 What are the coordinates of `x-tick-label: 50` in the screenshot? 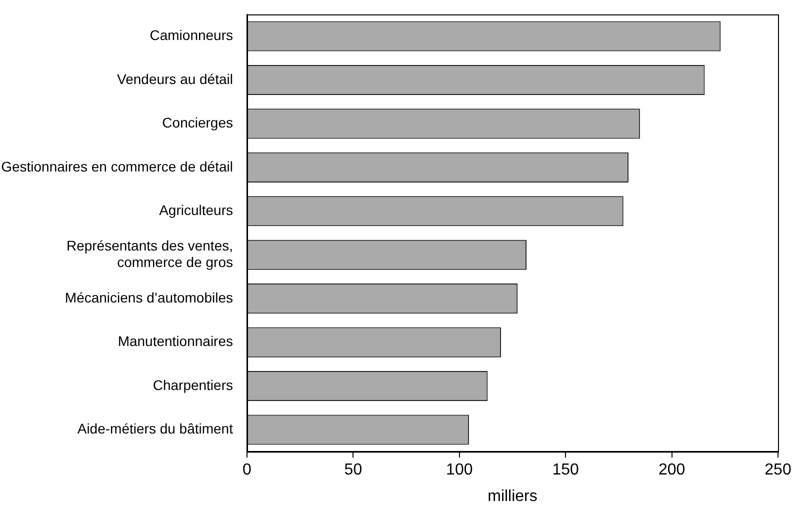 It's located at (353, 470).